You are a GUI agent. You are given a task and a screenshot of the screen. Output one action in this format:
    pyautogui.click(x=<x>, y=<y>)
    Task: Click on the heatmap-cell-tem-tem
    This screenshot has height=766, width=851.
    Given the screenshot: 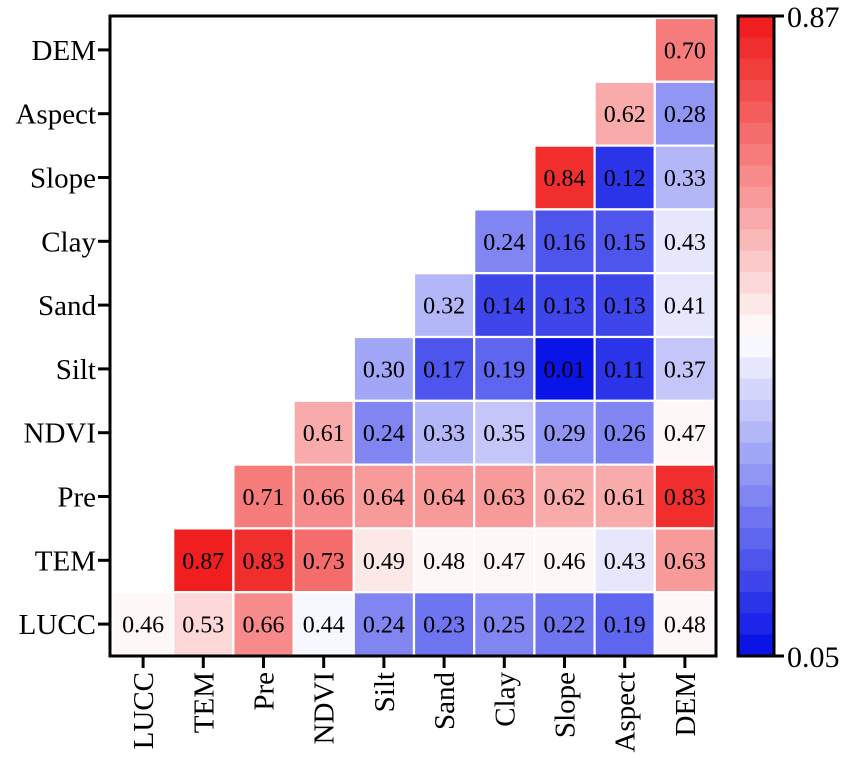 What is the action you would take?
    pyautogui.click(x=203, y=560)
    